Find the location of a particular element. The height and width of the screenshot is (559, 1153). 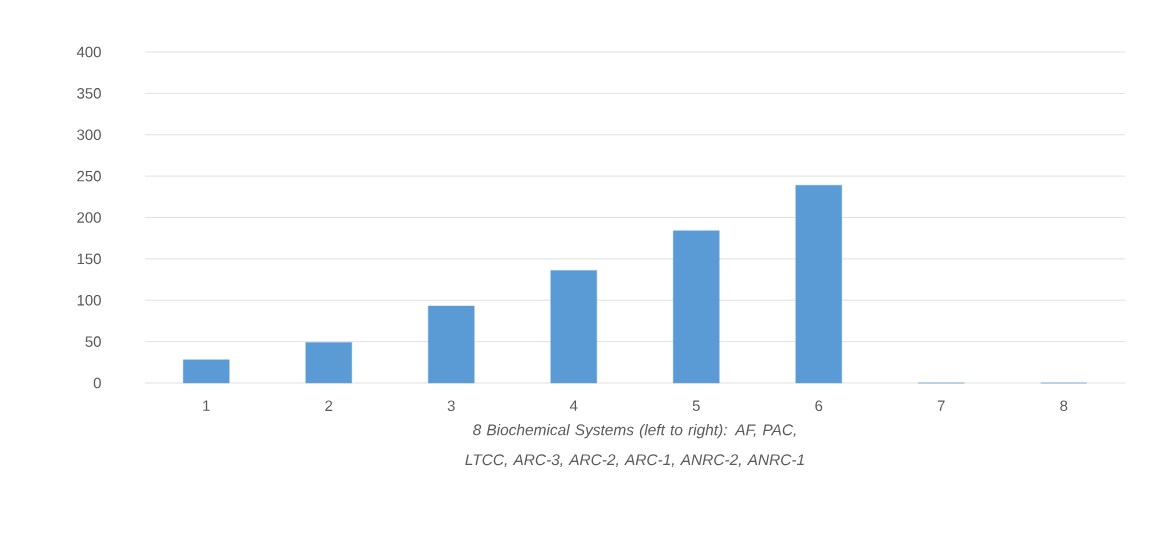

y-tick-label: 50 is located at coordinates (93, 341).